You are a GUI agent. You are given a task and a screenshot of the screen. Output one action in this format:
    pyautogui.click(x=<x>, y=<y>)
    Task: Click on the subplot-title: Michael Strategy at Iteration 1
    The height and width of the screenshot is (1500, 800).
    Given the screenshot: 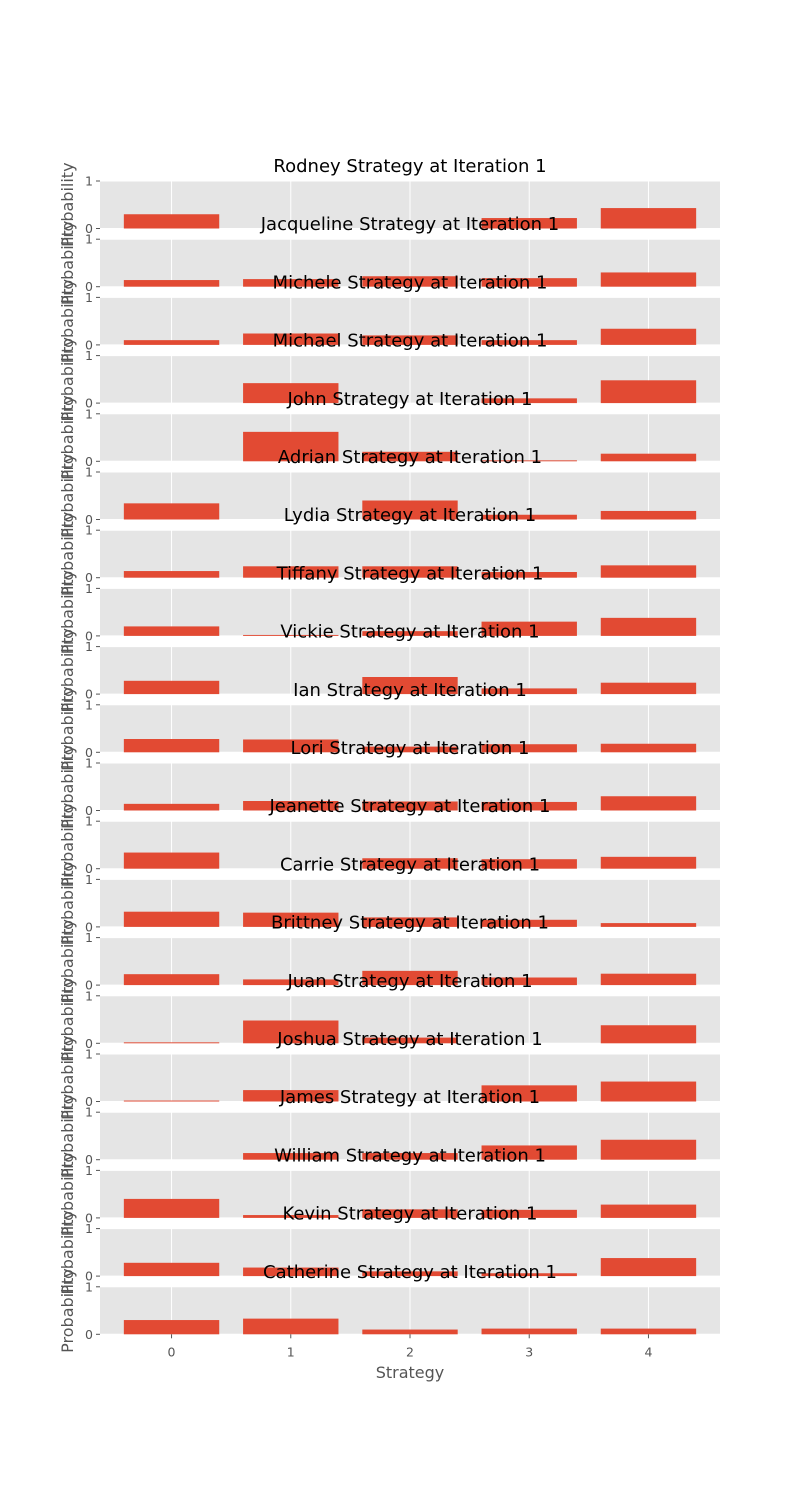 What is the action you would take?
    pyautogui.click(x=410, y=341)
    